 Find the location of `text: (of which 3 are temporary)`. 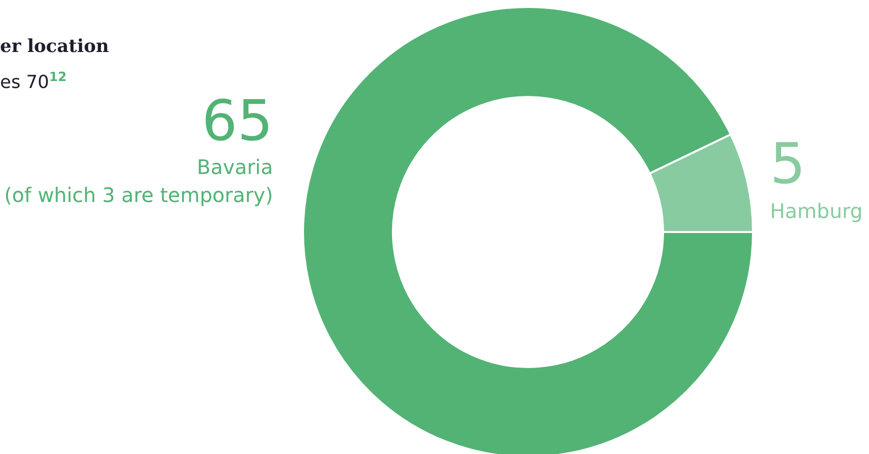

text: (of which 3 are temporary) is located at coordinates (138, 195).